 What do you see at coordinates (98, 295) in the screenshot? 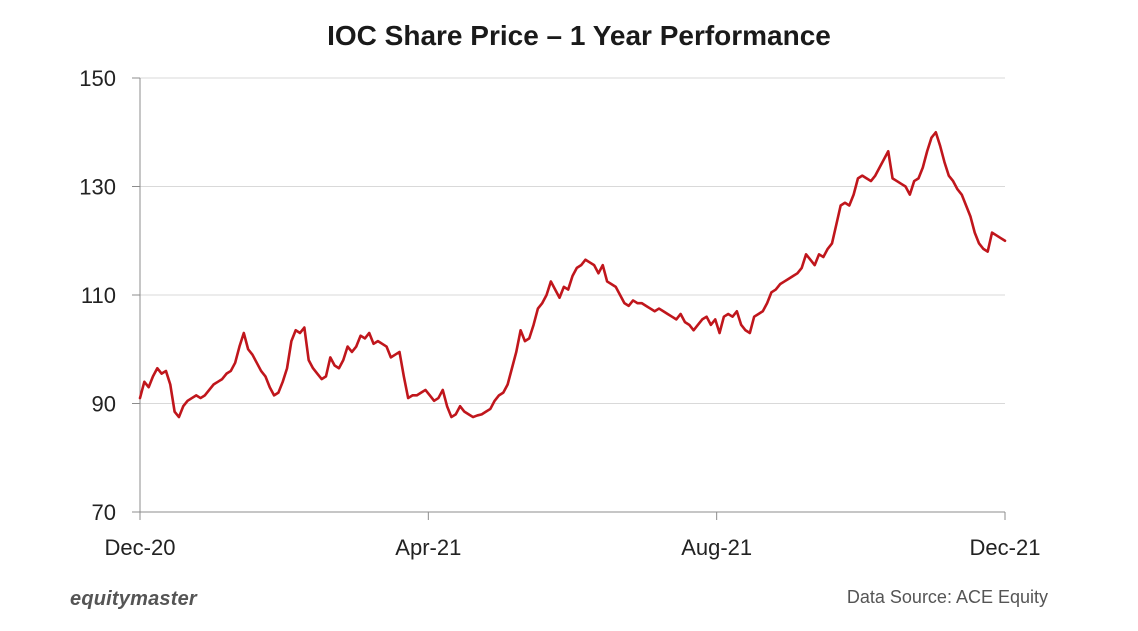
I see `y-tick-label: 110` at bounding box center [98, 295].